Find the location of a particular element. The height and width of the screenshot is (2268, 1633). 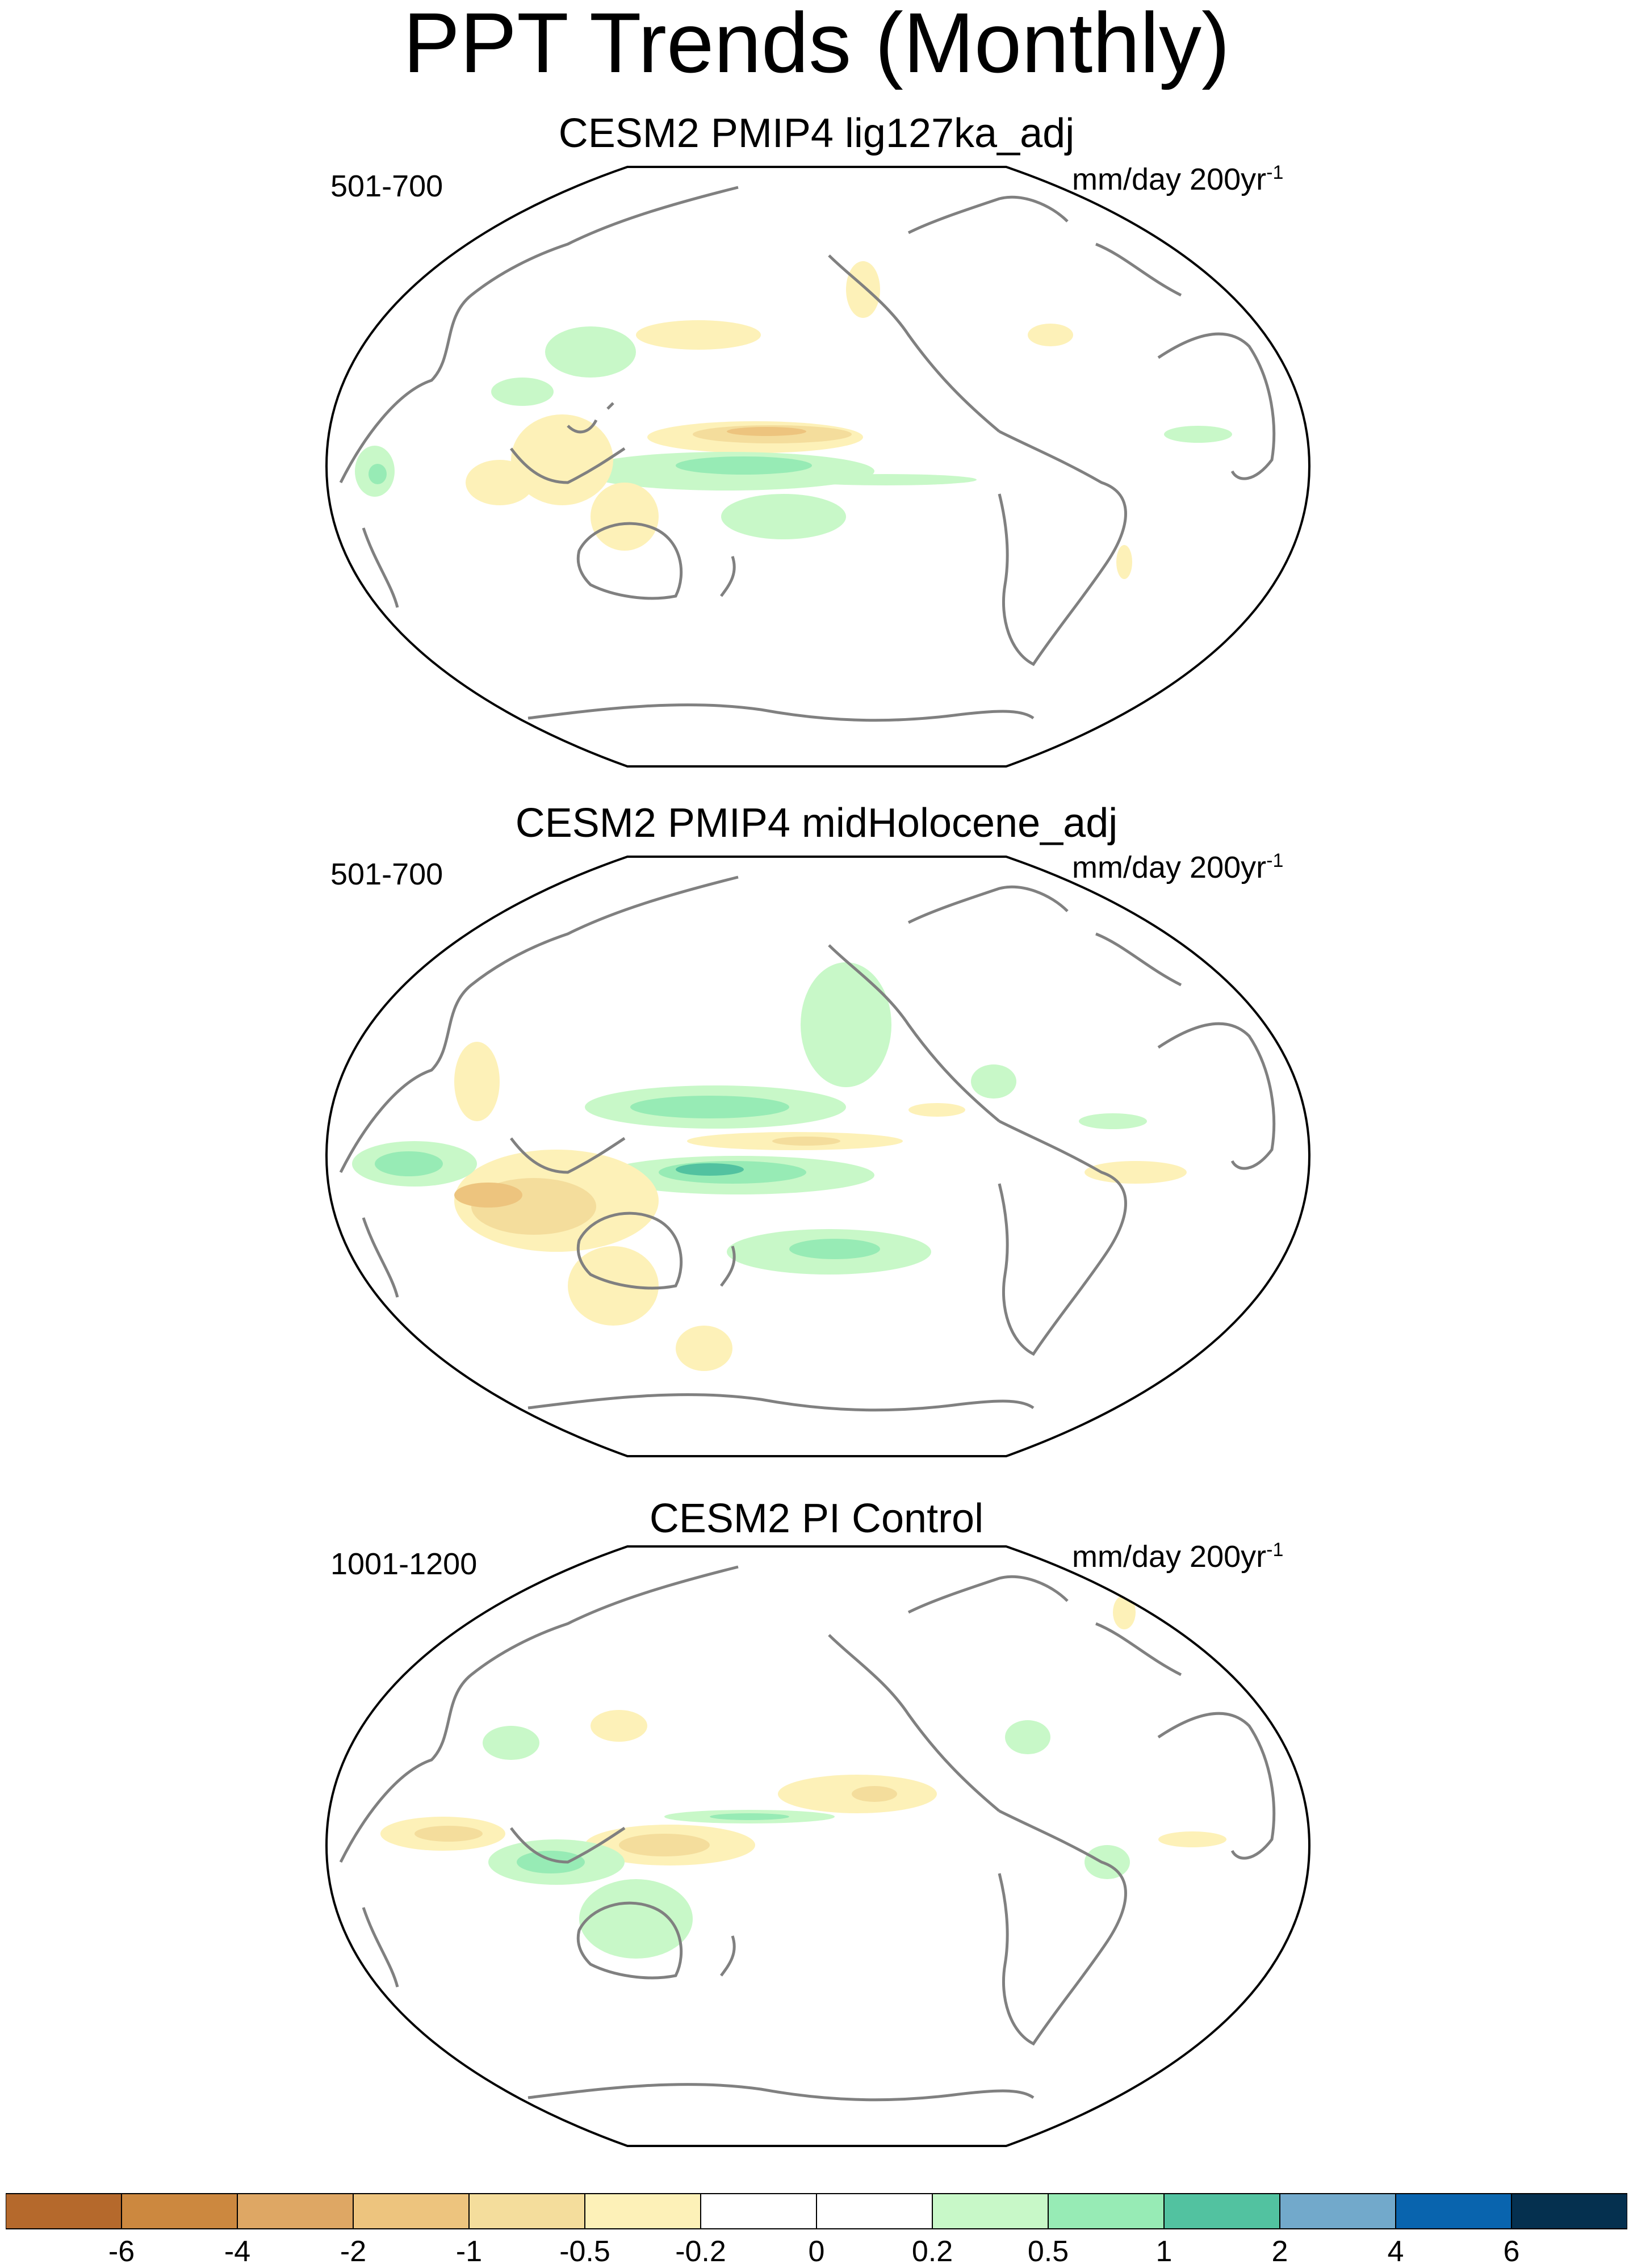

colorbar-label: 0.2 is located at coordinates (932, 2251).